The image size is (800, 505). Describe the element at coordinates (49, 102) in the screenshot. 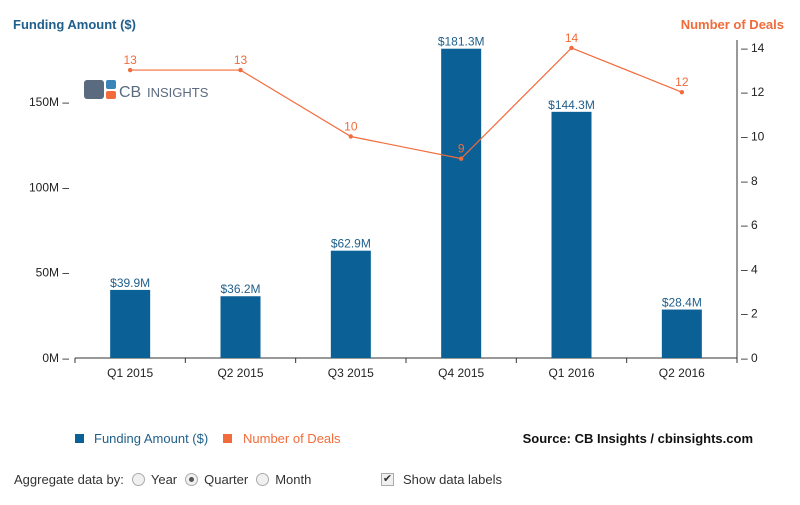

I see `y-left-tick: 150M –` at that location.